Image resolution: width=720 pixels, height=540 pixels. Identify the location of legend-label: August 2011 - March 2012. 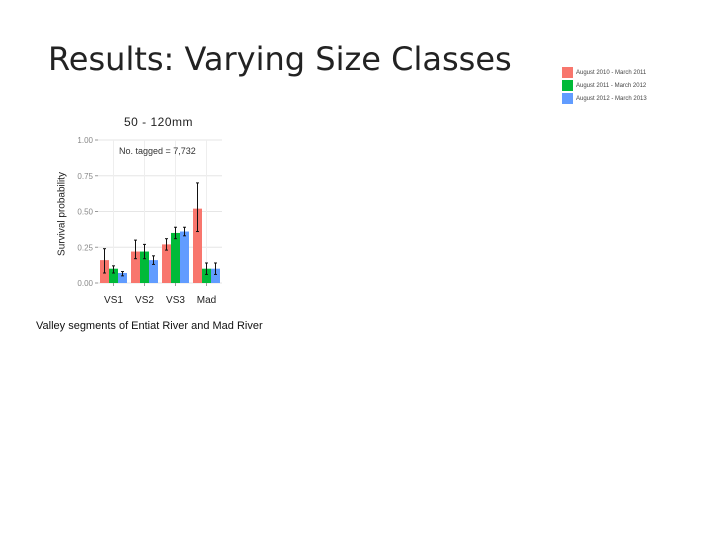
(611, 85).